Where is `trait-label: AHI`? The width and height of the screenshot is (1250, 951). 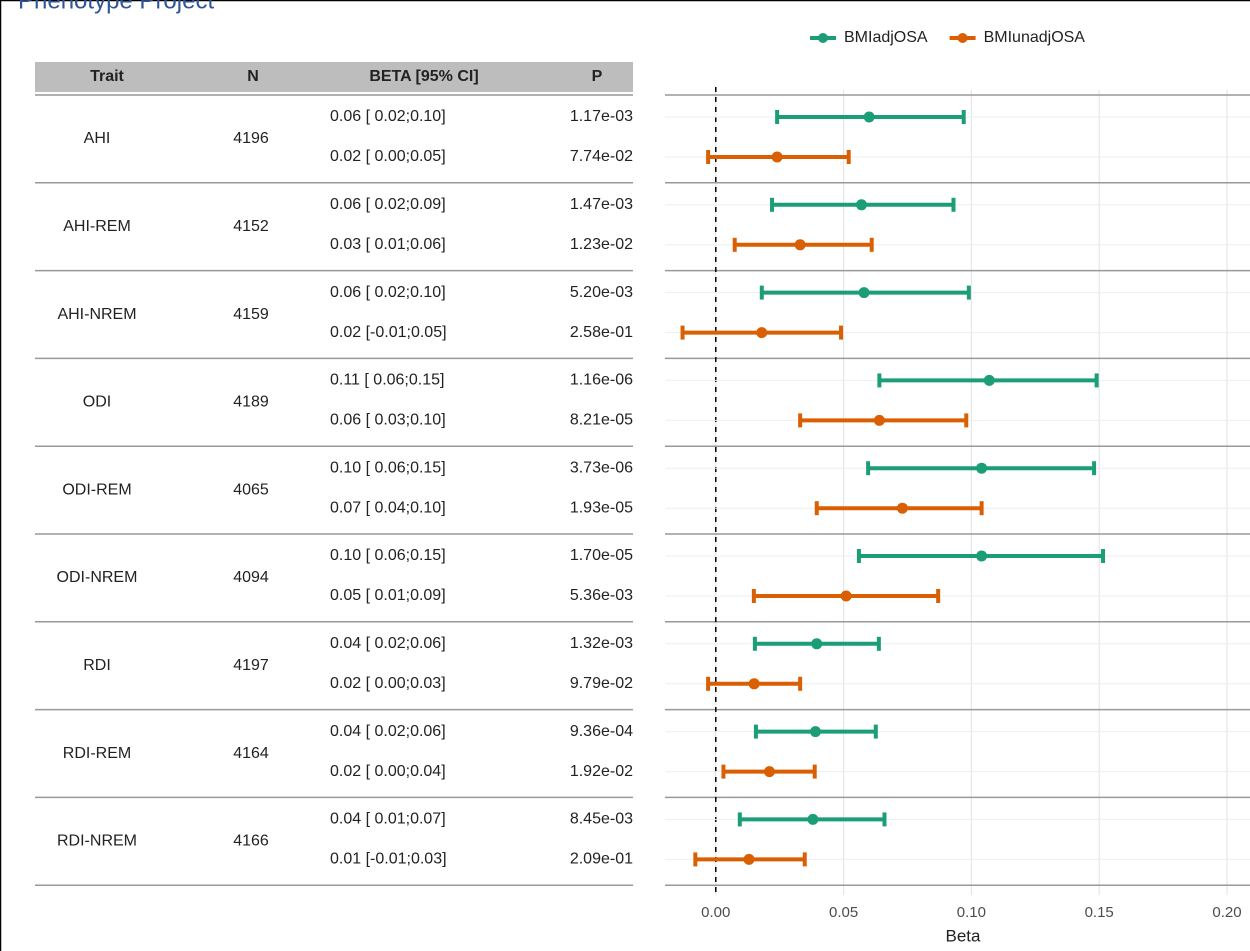
trait-label: AHI is located at coordinates (97, 138).